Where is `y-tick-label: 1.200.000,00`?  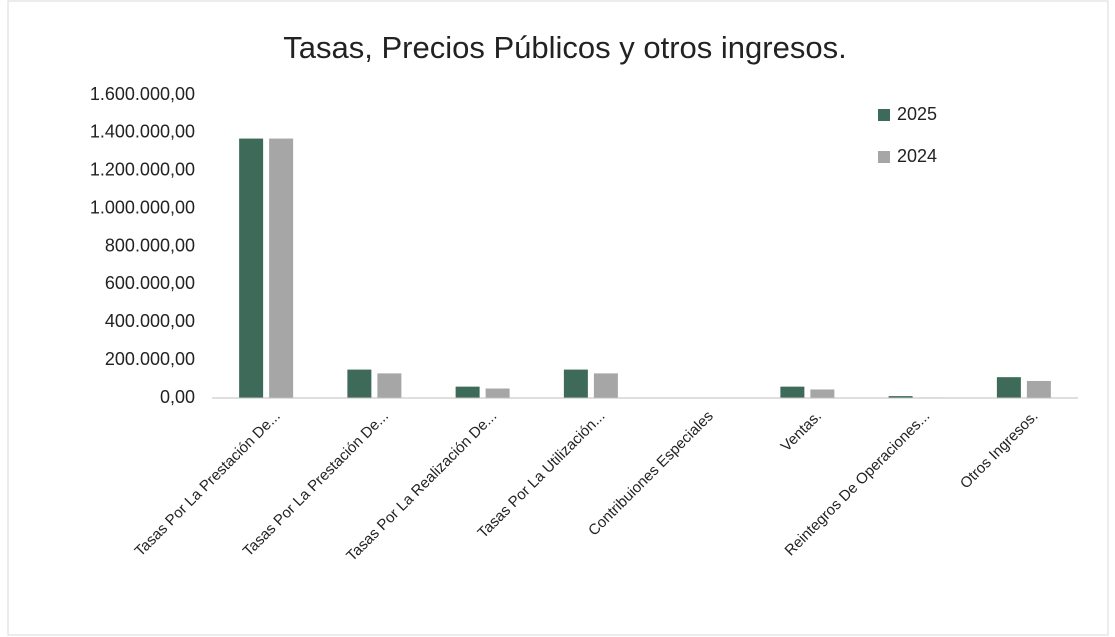 y-tick-label: 1.200.000,00 is located at coordinates (142, 170).